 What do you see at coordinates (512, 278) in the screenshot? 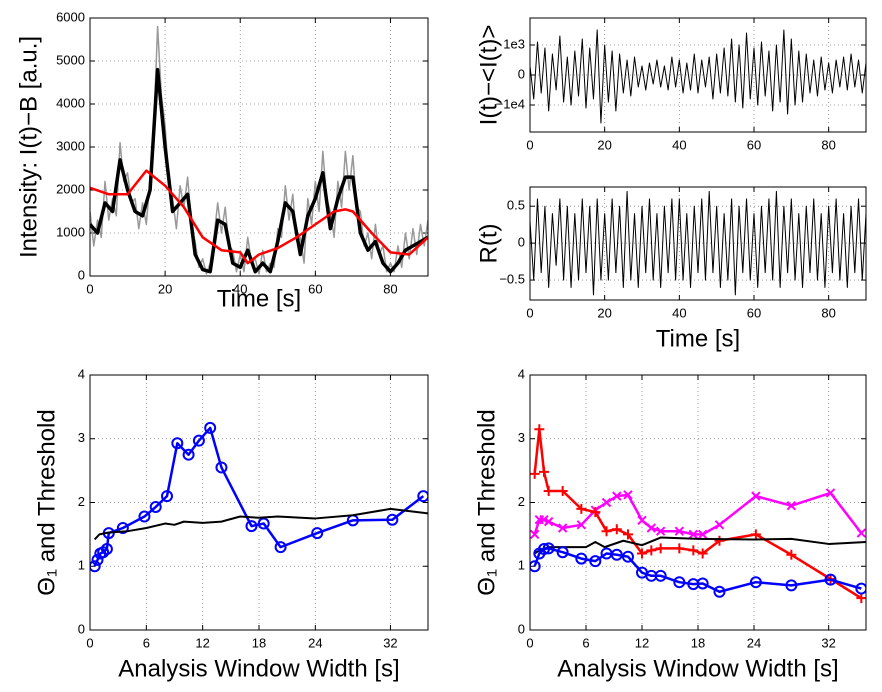
I see `y-tick-label: −0.5` at bounding box center [512, 278].